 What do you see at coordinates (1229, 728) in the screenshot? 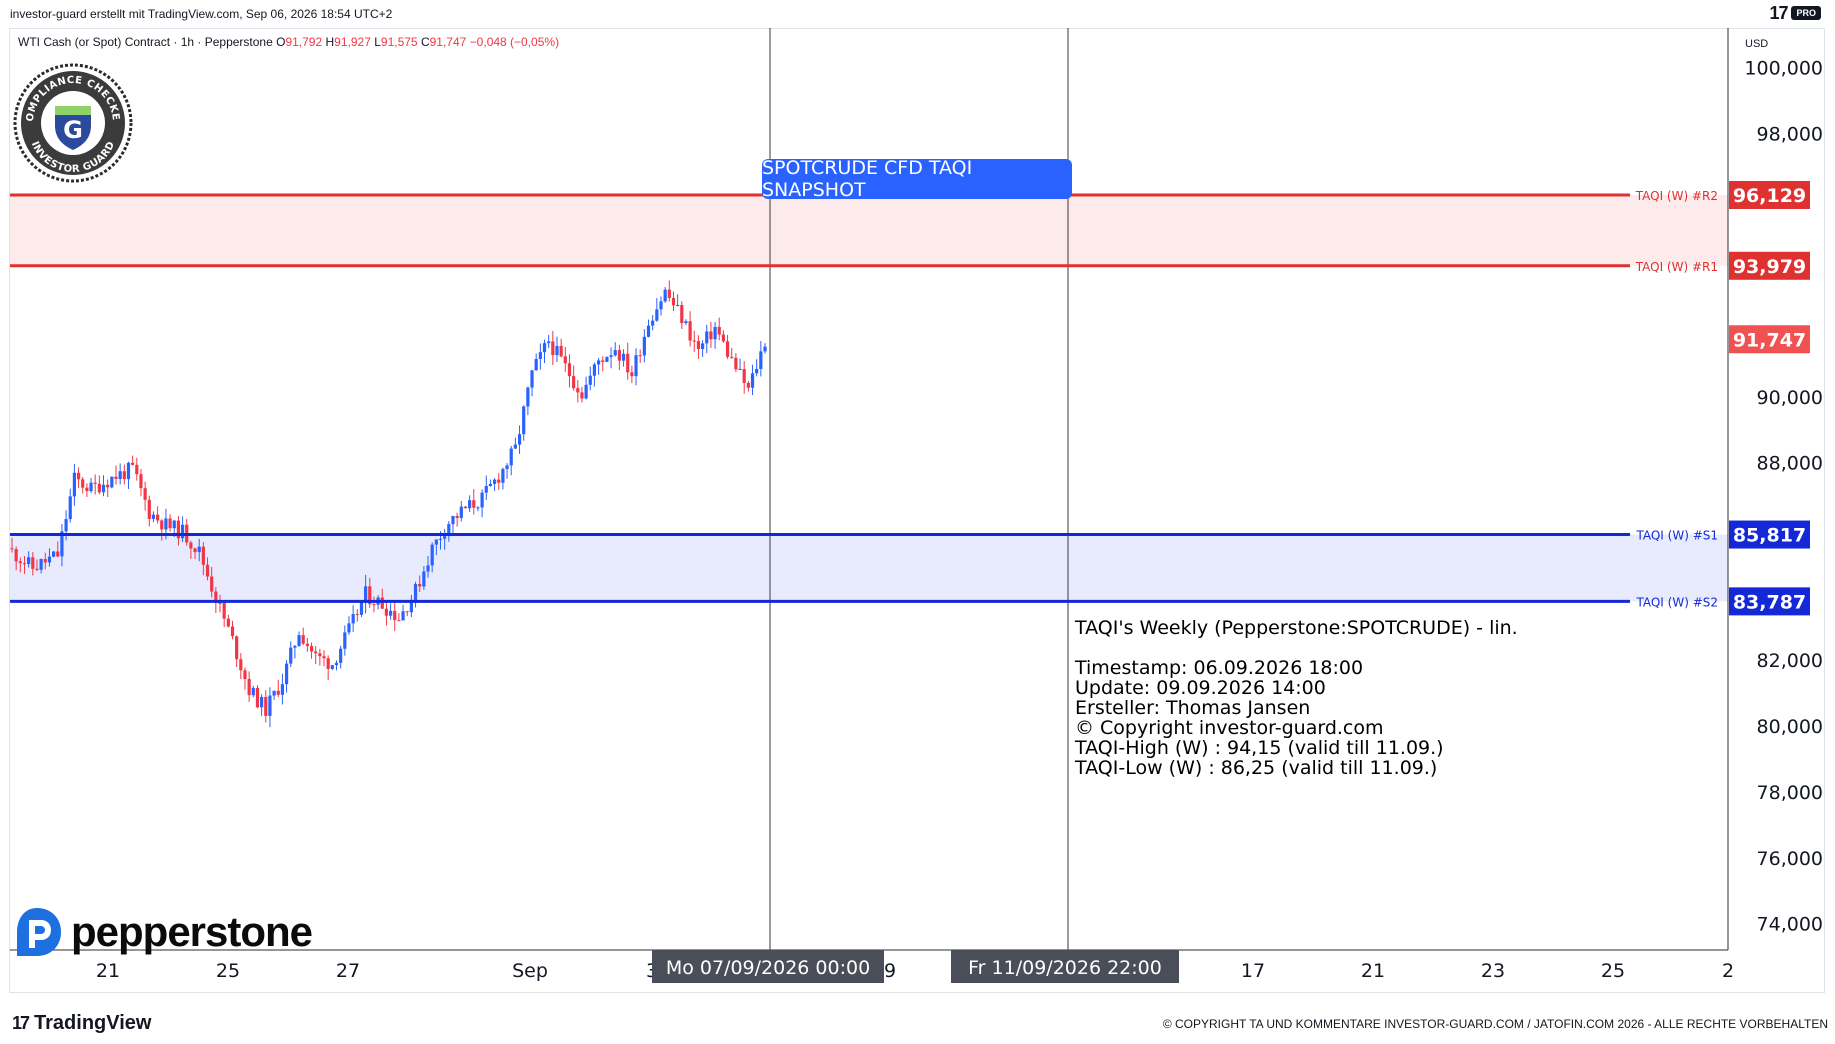
I see `info-copyright: © Copyright investor-guard.com` at bounding box center [1229, 728].